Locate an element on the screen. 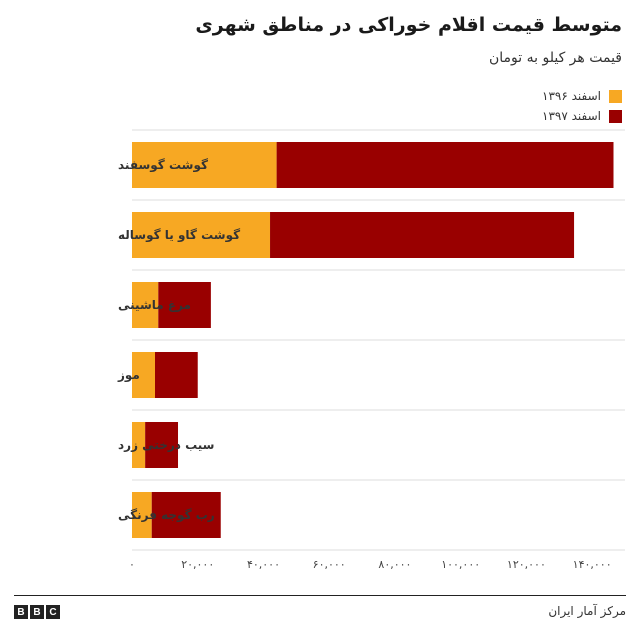  legend-label-1396: اسفند ۱۳۹۶ is located at coordinates (571, 96).